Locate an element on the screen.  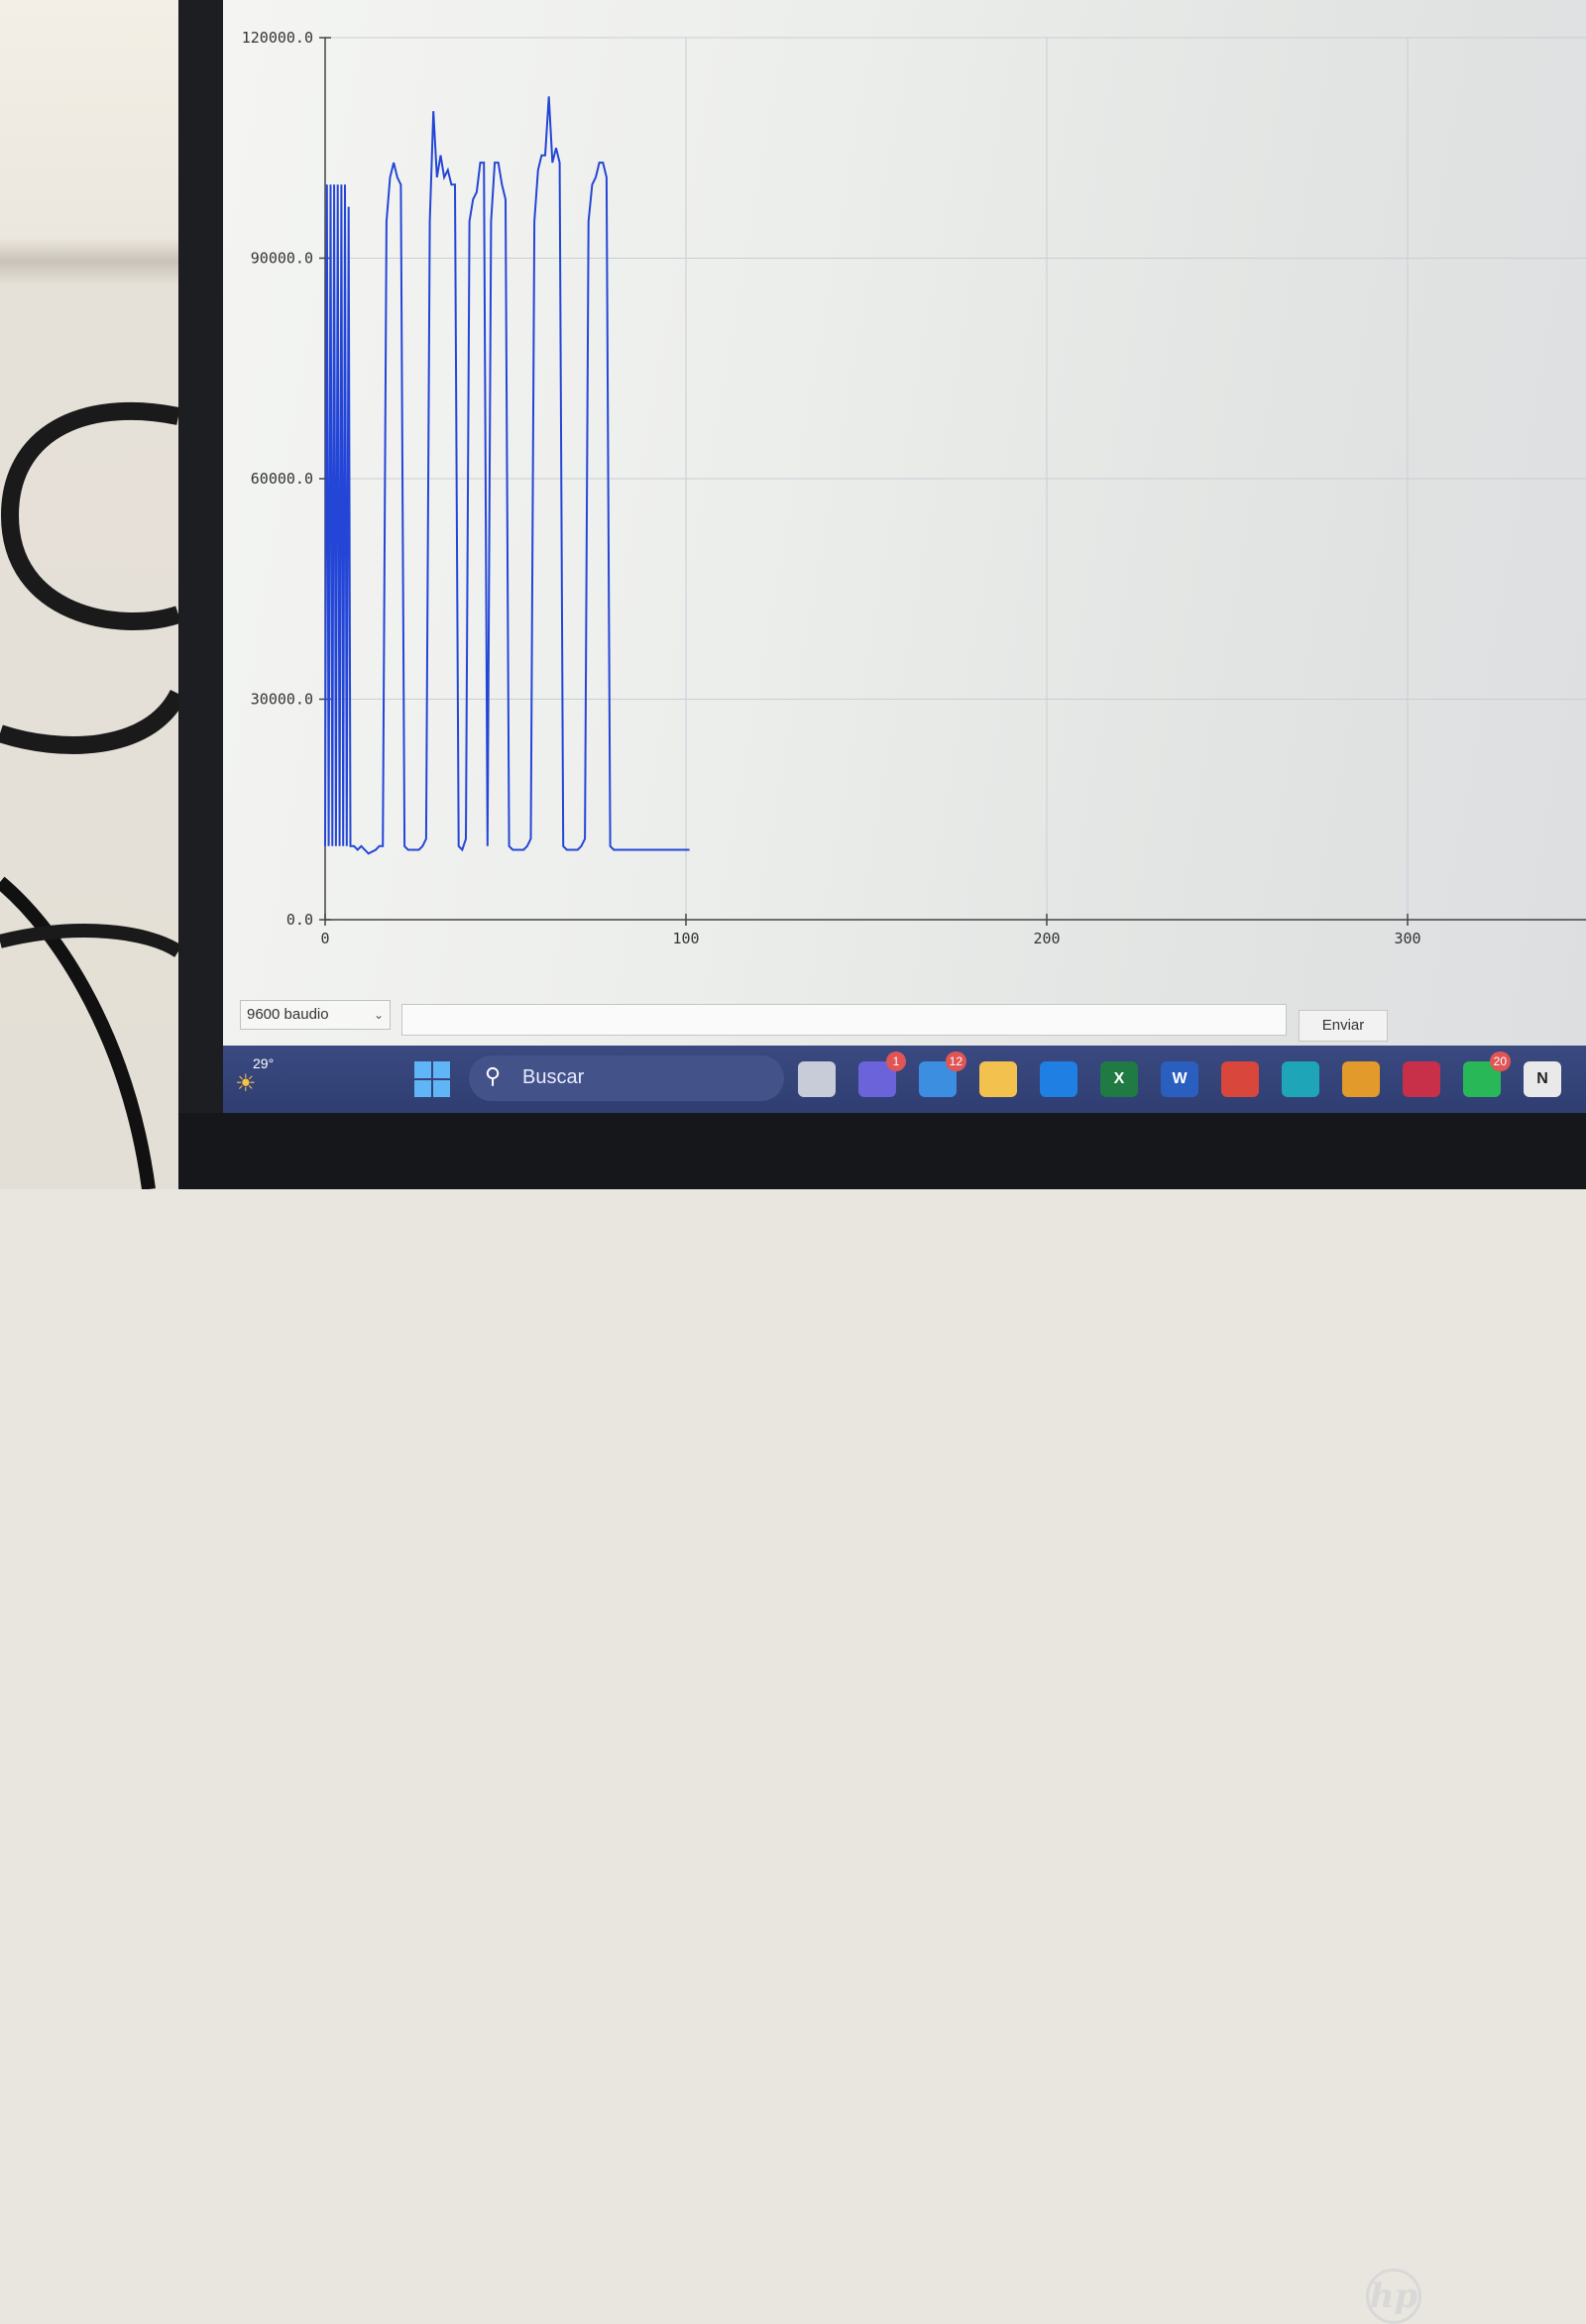
notion-app-label: N is located at coordinates (1542, 1078).